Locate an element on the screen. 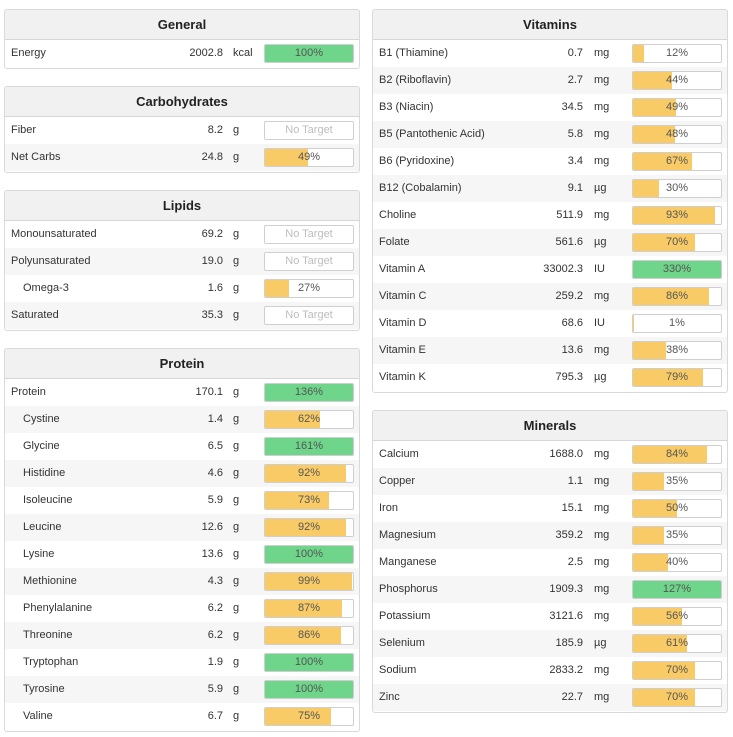 Image resolution: width=733 pixels, height=737 pixels. nutrient-row-leucine: Leucine 12.6 g 92% is located at coordinates (182, 527).